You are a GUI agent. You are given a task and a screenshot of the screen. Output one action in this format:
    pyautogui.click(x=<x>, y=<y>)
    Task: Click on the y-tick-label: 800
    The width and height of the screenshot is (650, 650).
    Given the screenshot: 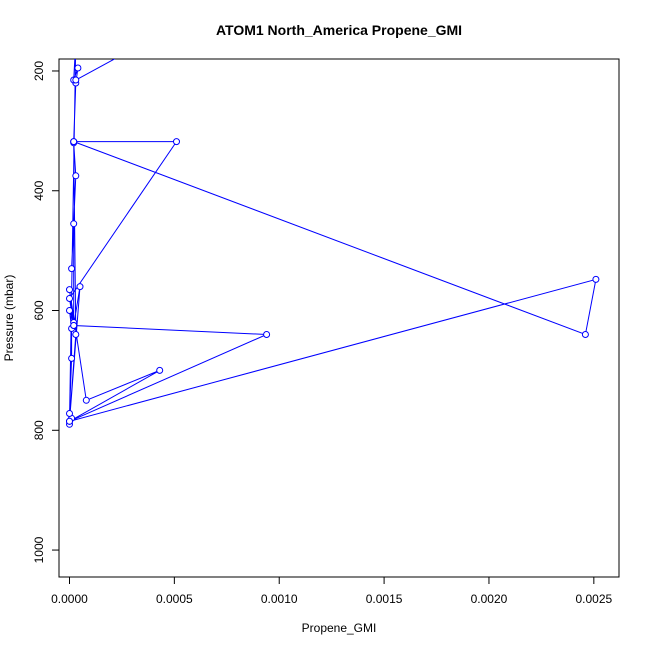 What is the action you would take?
    pyautogui.click(x=39, y=430)
    